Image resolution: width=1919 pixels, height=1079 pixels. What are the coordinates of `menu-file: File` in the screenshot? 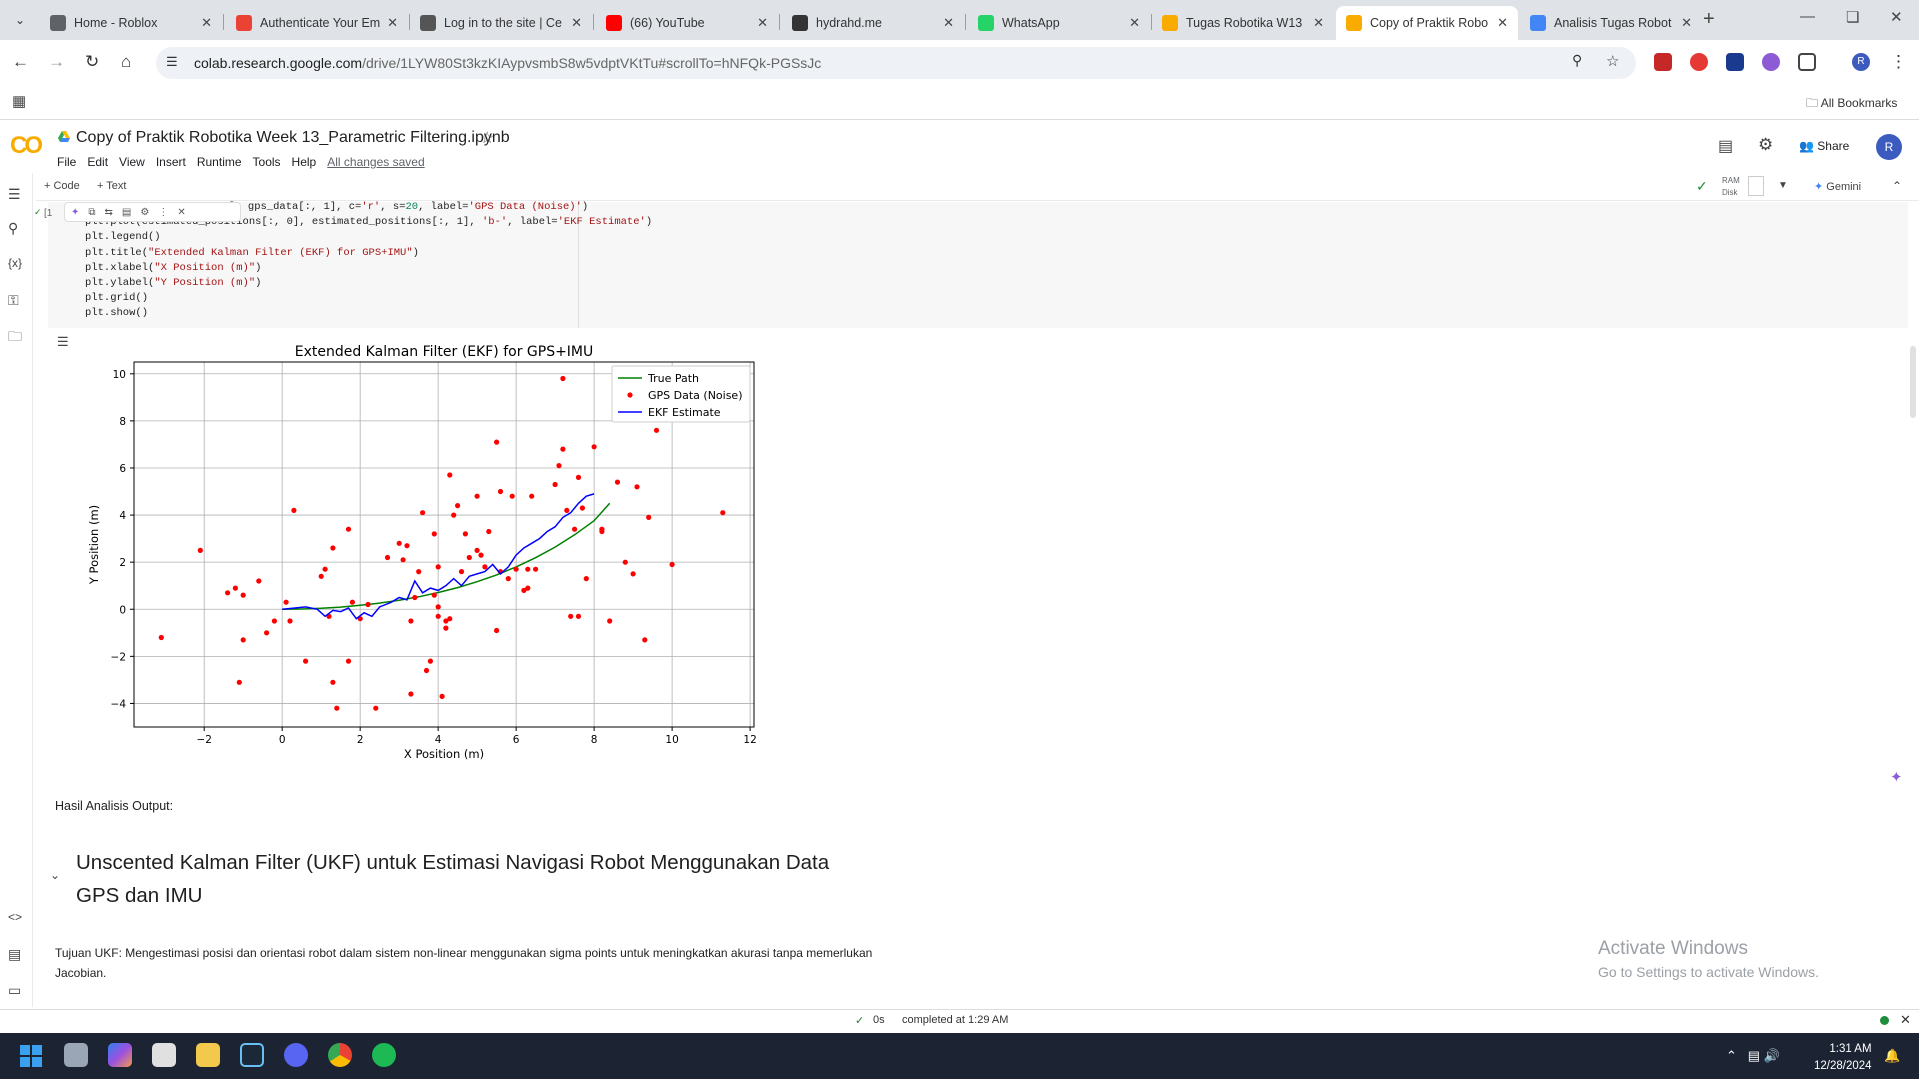 It's located at (67, 162).